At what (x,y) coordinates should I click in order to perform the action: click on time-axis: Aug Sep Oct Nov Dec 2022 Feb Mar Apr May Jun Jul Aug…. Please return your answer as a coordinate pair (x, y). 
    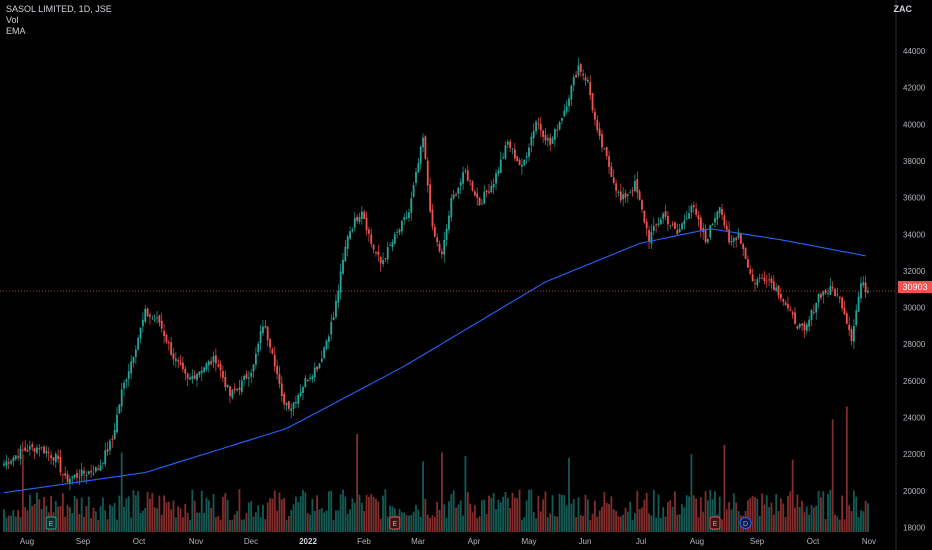
    Looking at the image, I should click on (448, 541).